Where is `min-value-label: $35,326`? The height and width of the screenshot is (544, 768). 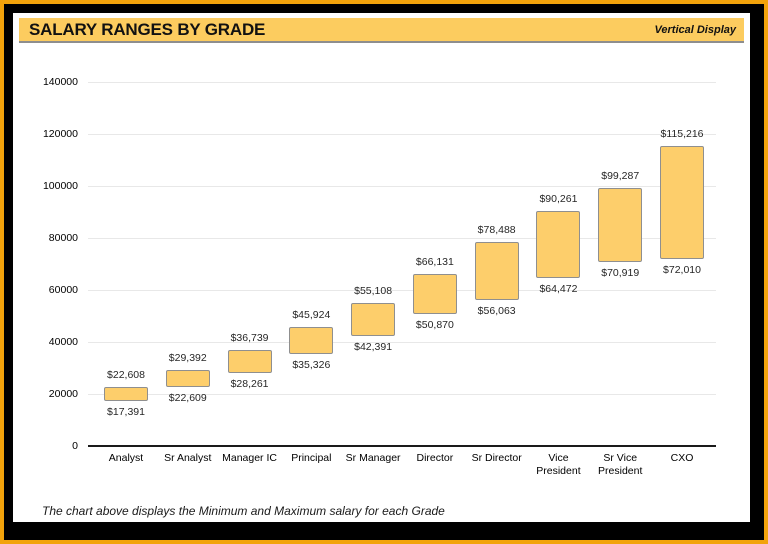 min-value-label: $35,326 is located at coordinates (311, 365).